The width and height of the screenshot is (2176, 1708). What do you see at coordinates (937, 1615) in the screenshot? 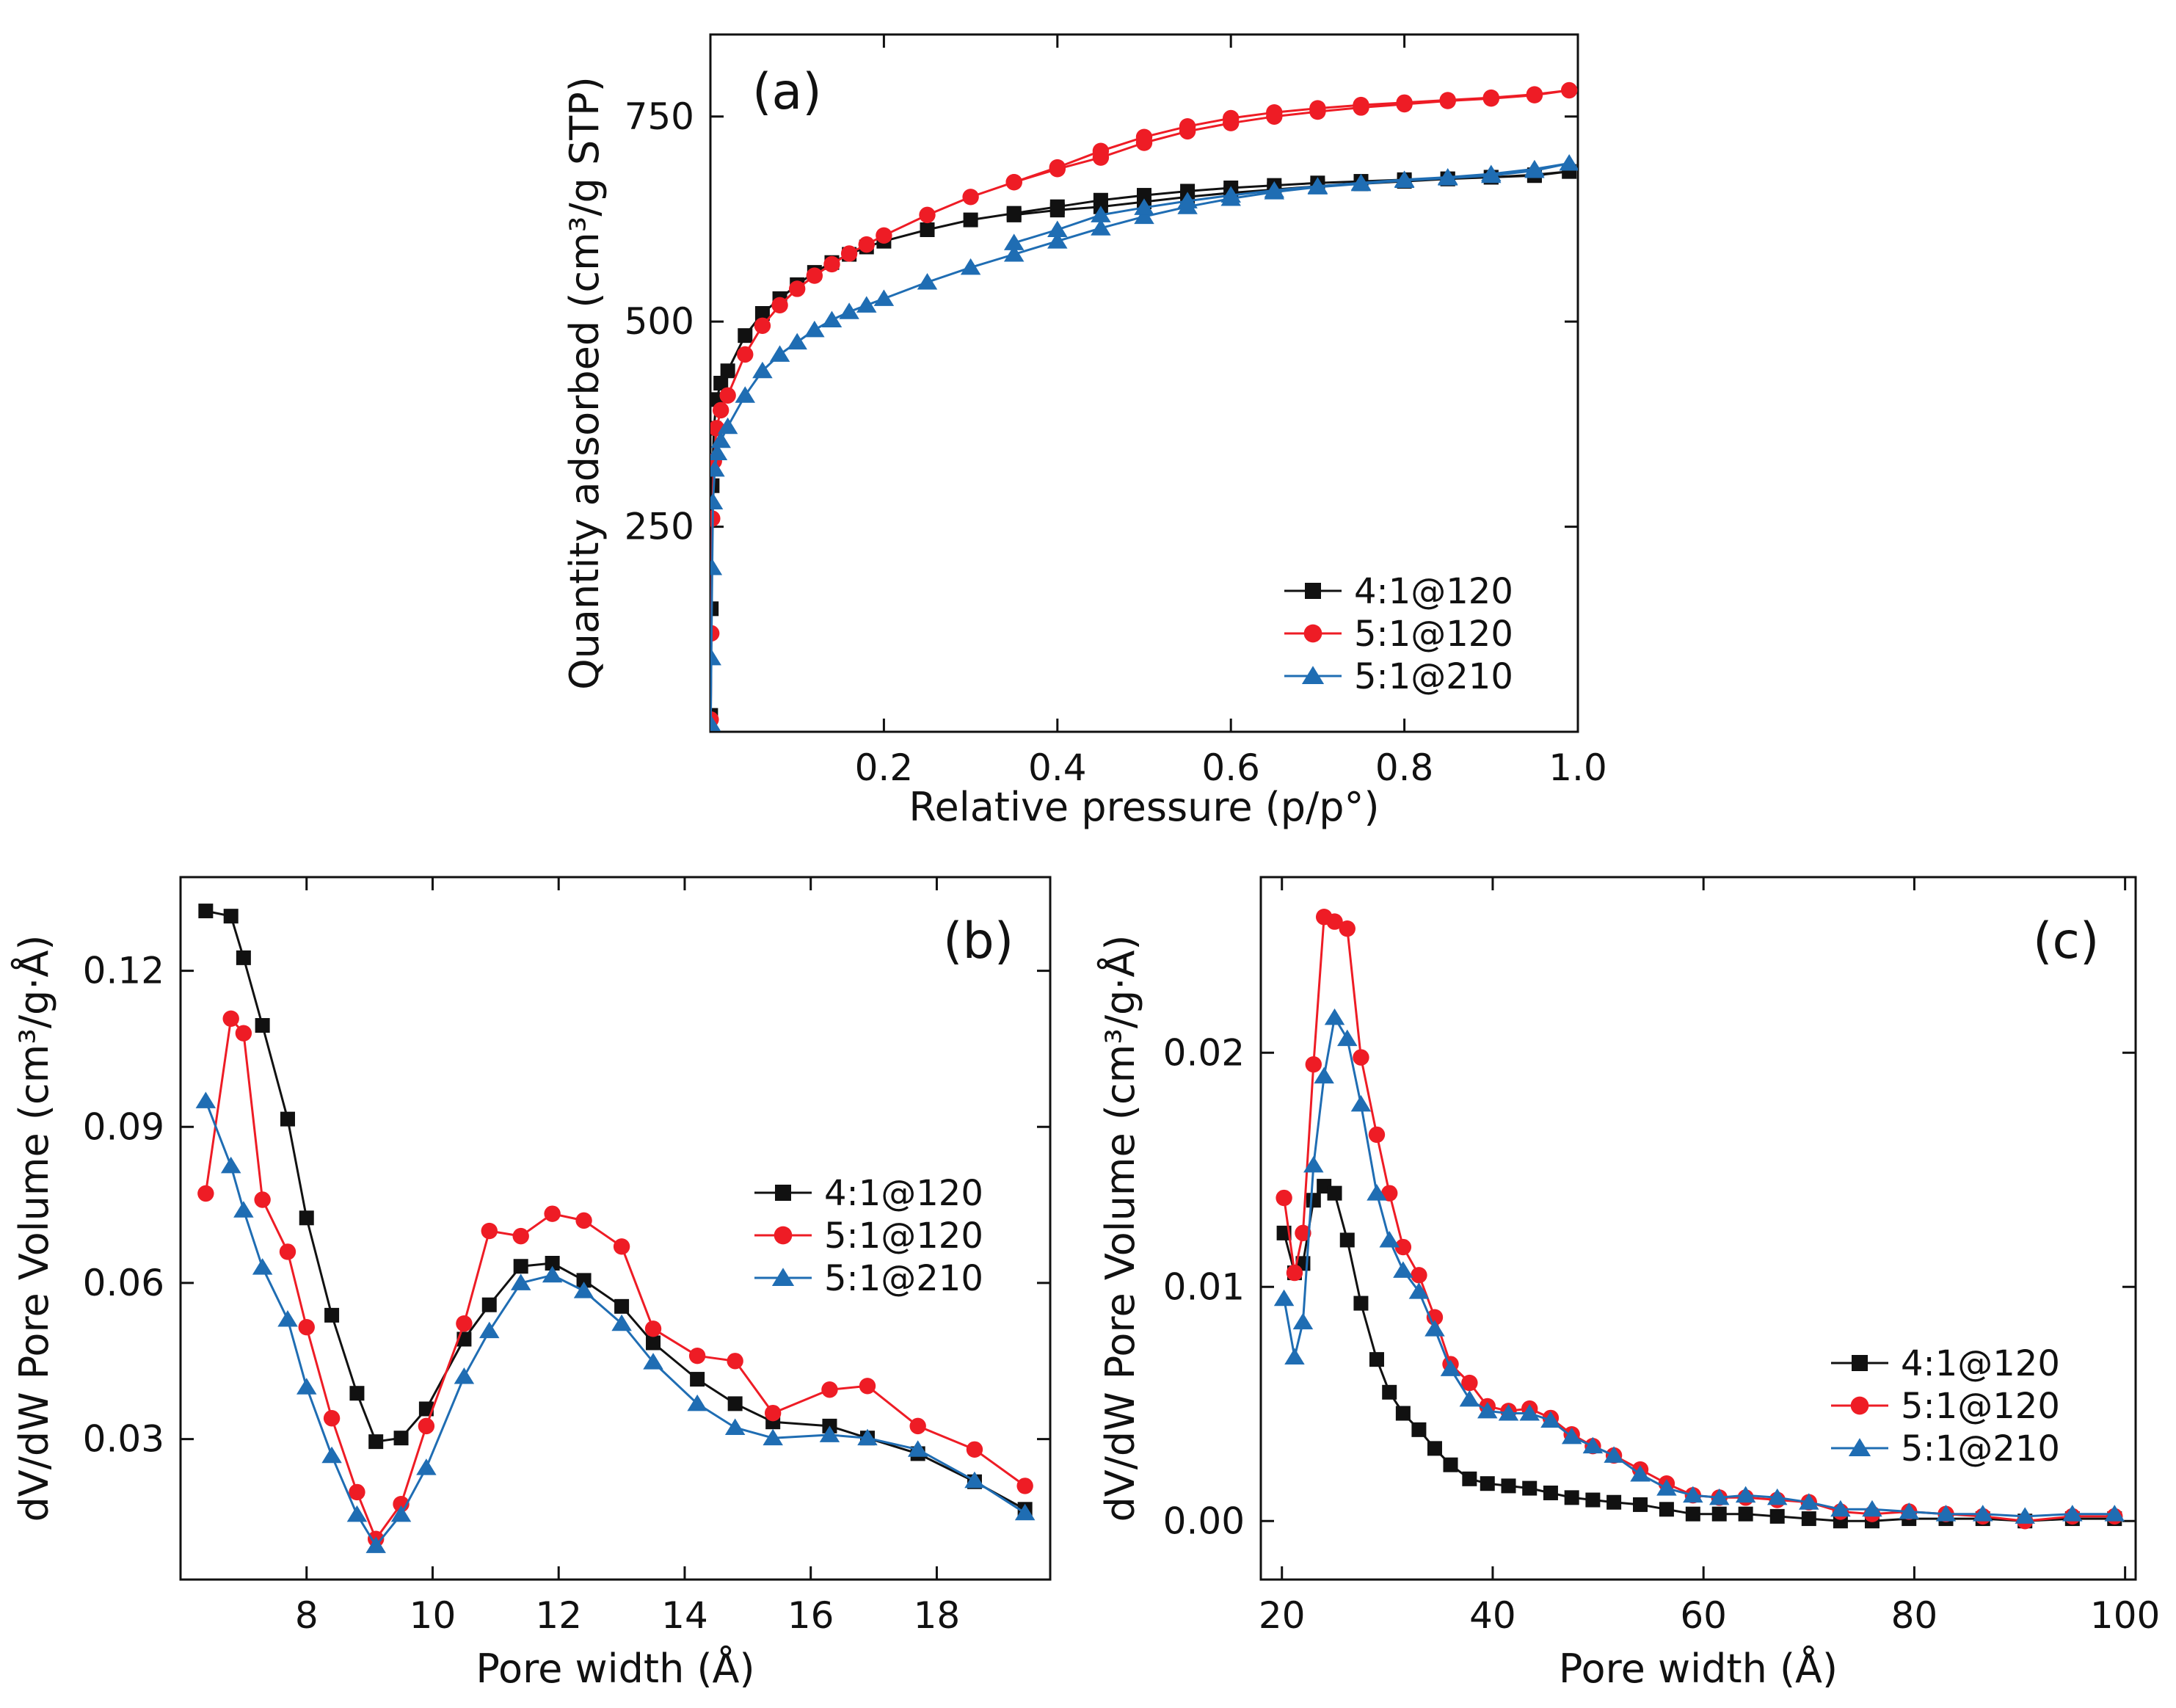
I see `x-tick-label: 18` at bounding box center [937, 1615].